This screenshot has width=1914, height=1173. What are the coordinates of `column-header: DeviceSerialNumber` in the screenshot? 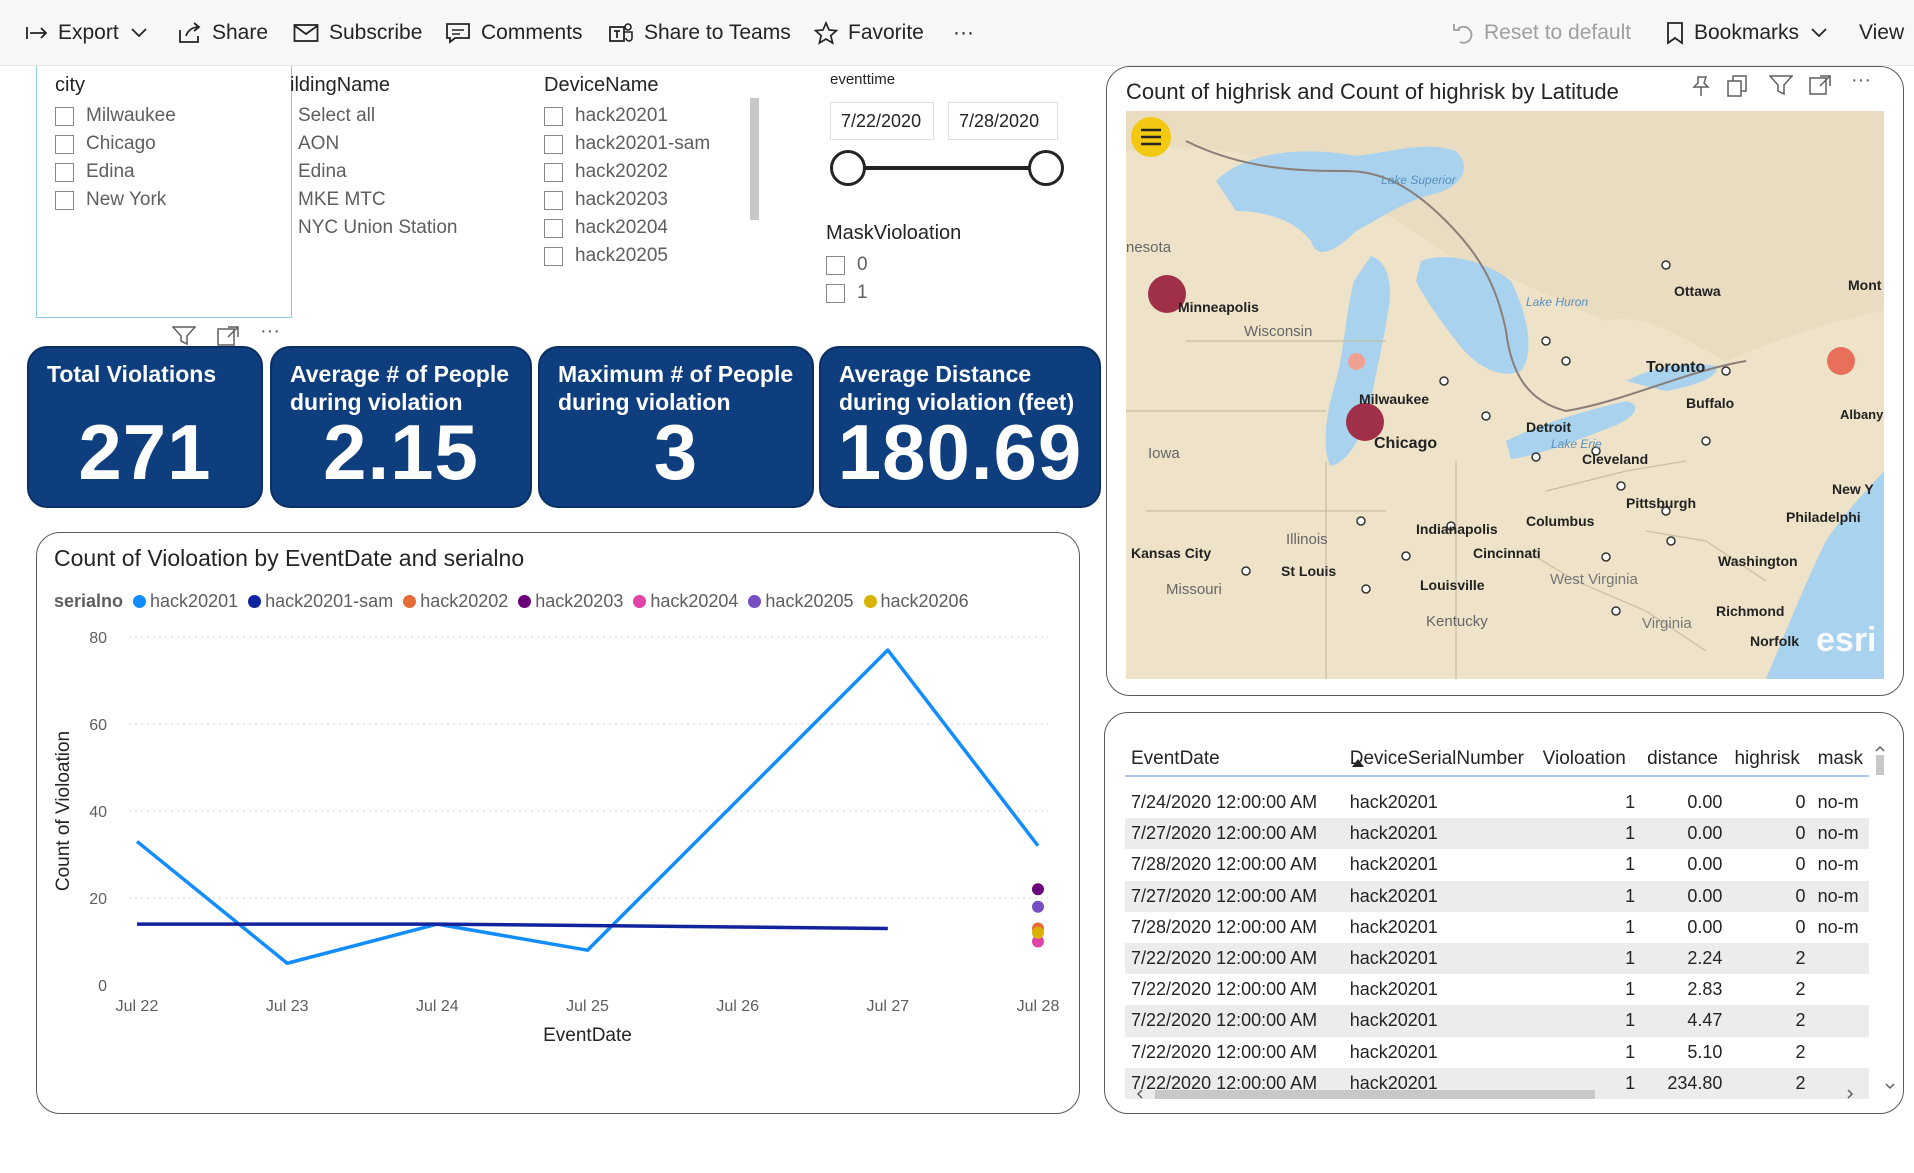 It's located at (1436, 758).